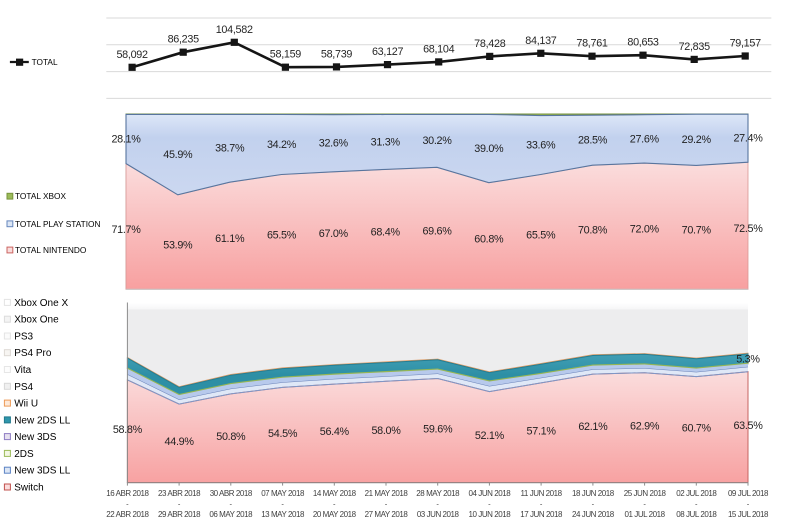 This screenshot has height=530, width=789. Describe the element at coordinates (490, 493) in the screenshot. I see `svg-text: 04 JUN 2018` at that location.